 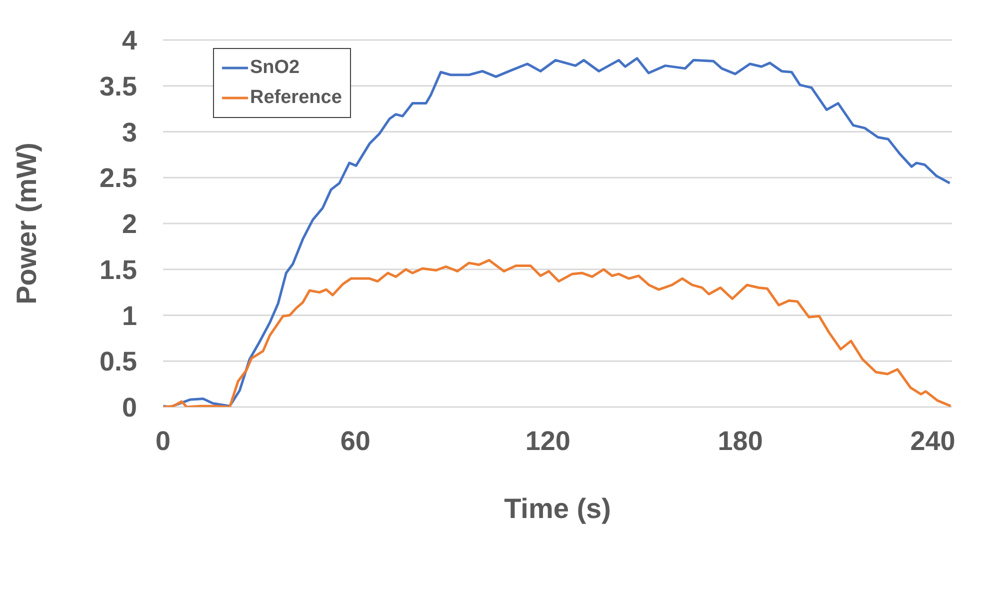 What do you see at coordinates (118, 269) in the screenshot?
I see `y-tick-label: 1.5` at bounding box center [118, 269].